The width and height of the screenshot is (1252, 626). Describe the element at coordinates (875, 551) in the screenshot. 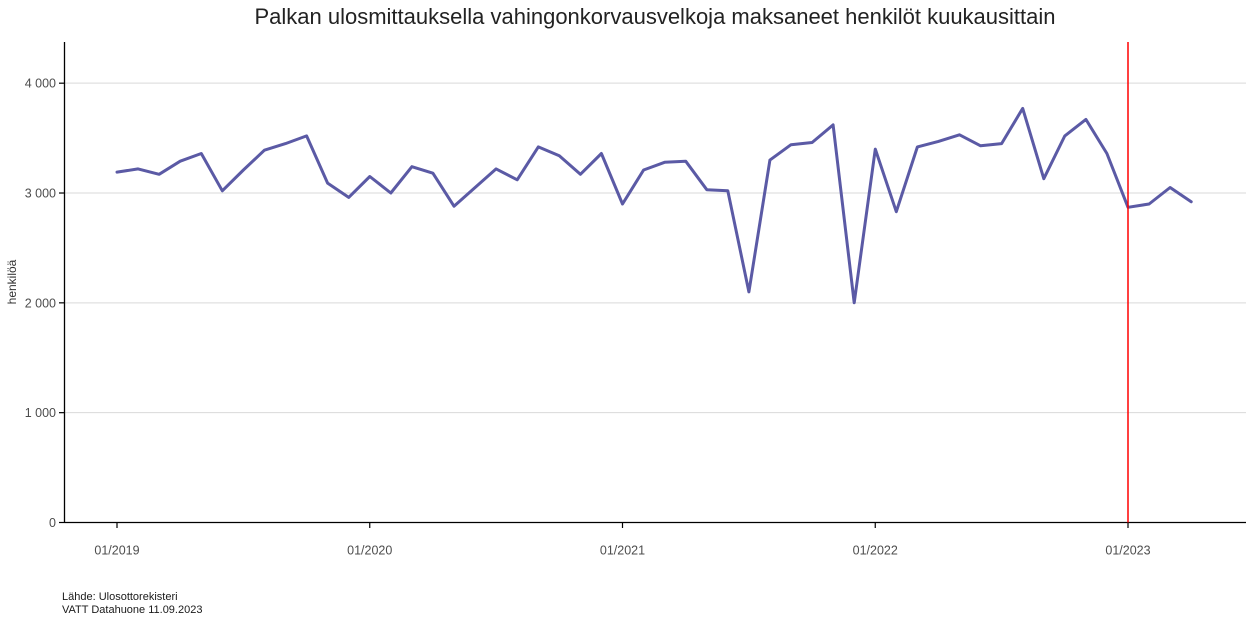

I see `x-tick-label: 01/2022` at that location.